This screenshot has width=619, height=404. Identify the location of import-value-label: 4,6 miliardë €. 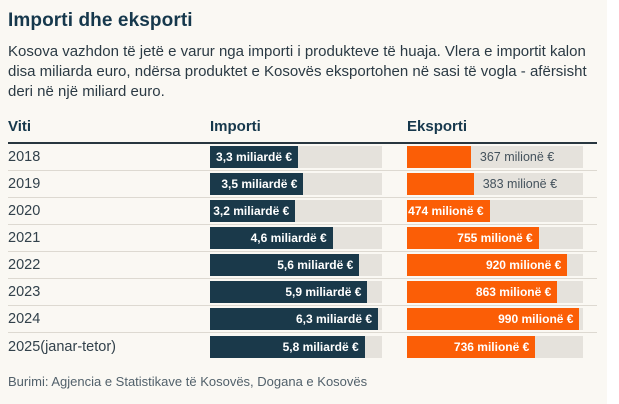
(288, 238).